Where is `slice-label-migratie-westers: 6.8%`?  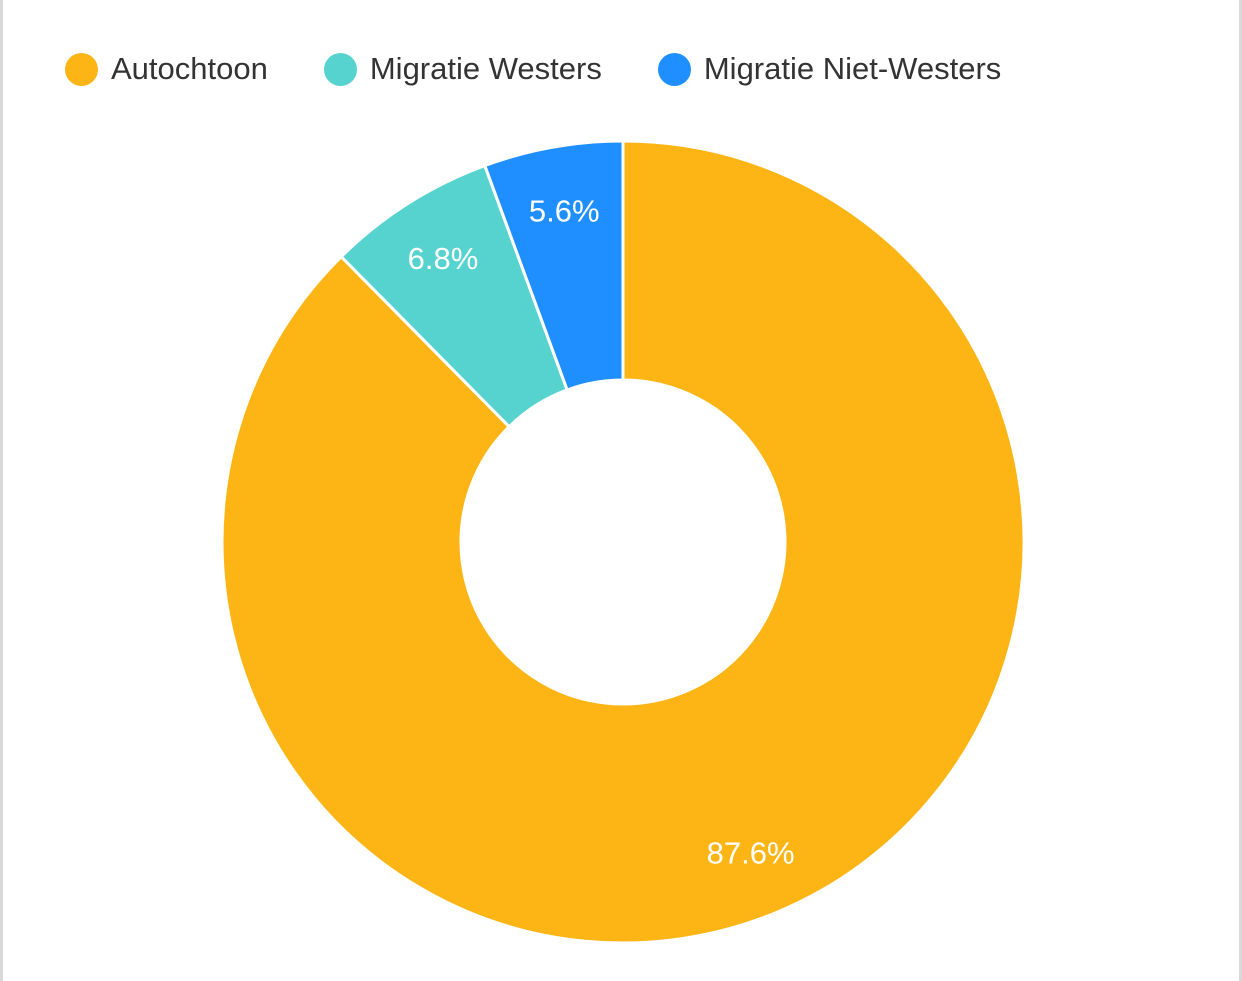 slice-label-migratie-westers: 6.8% is located at coordinates (443, 258).